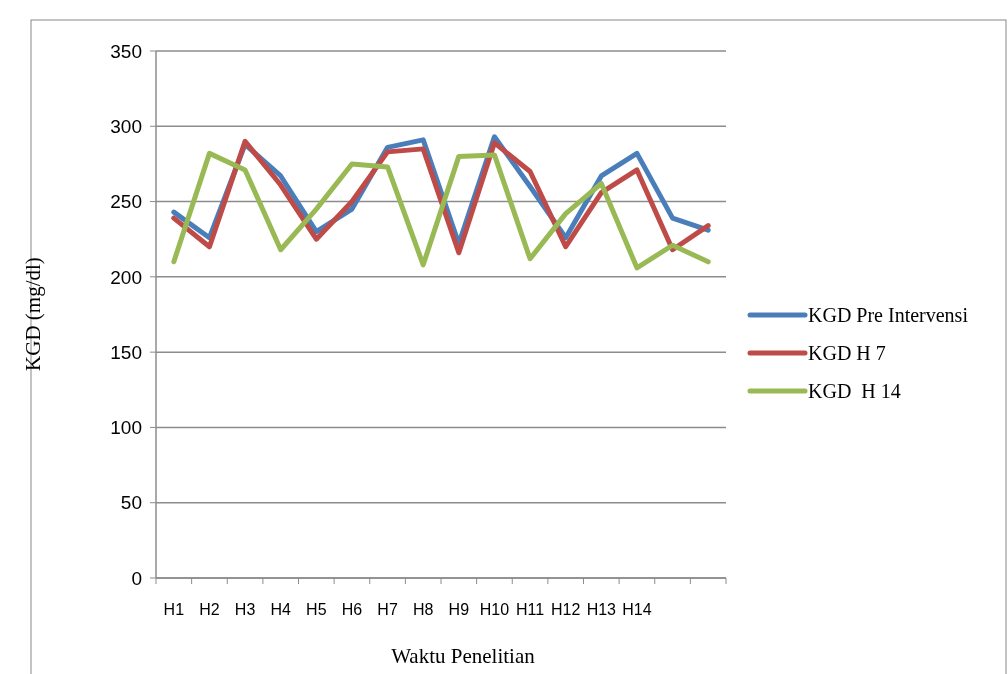  What do you see at coordinates (126, 126) in the screenshot?
I see `y-tick-label: 300` at bounding box center [126, 126].